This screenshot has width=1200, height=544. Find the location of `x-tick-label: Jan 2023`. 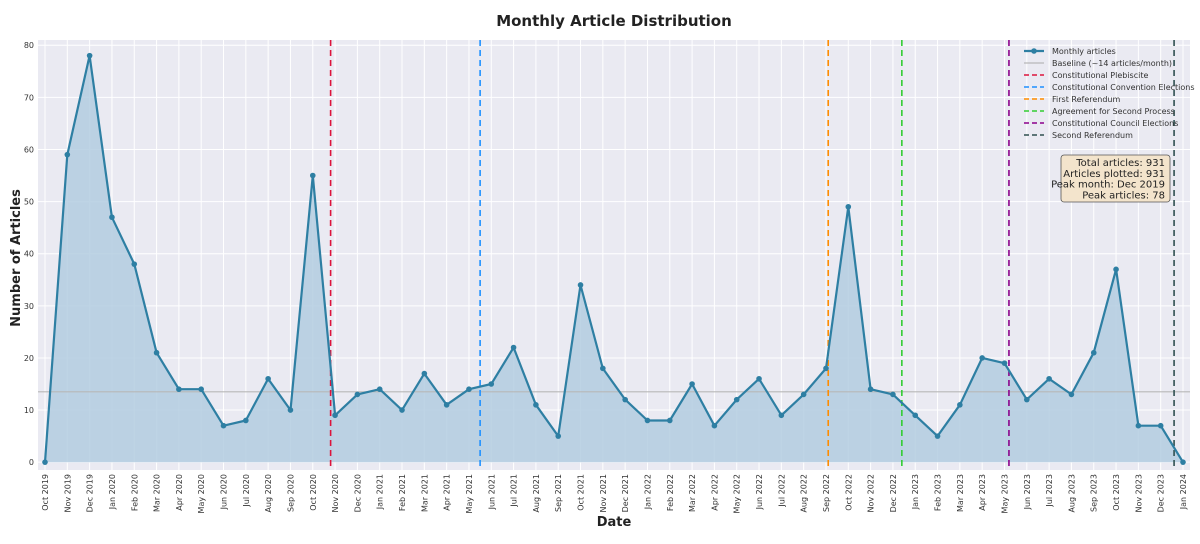

x-tick-label: Jan 2023 is located at coordinates (915, 492).